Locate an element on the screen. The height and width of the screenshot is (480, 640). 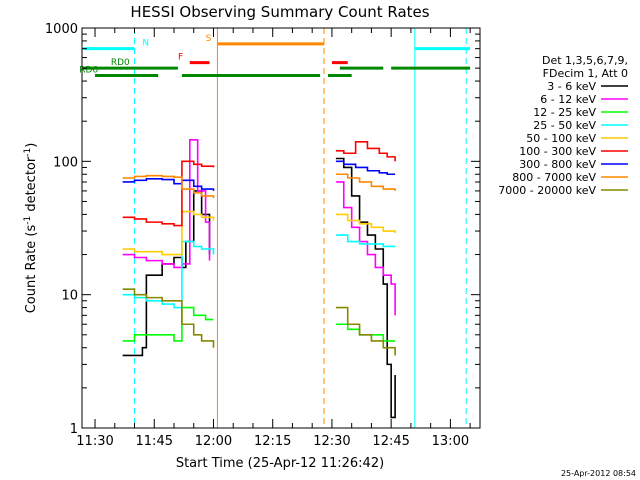
legend-label-50-100-kev: 50 - 100 keV is located at coordinates (561, 138).